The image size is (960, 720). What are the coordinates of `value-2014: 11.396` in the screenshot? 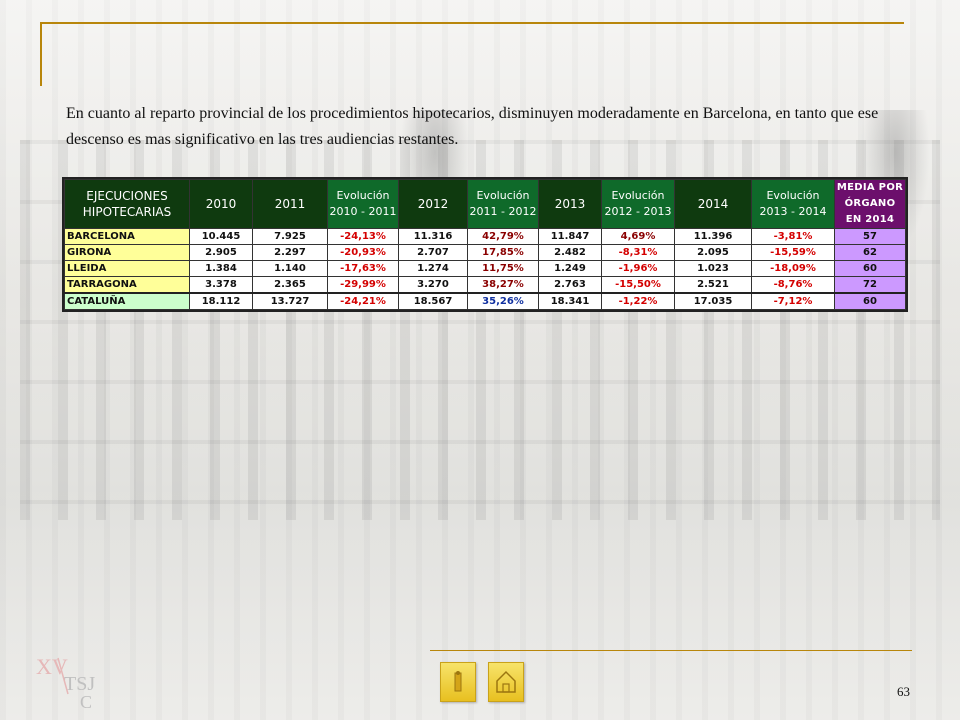 It's located at (713, 236).